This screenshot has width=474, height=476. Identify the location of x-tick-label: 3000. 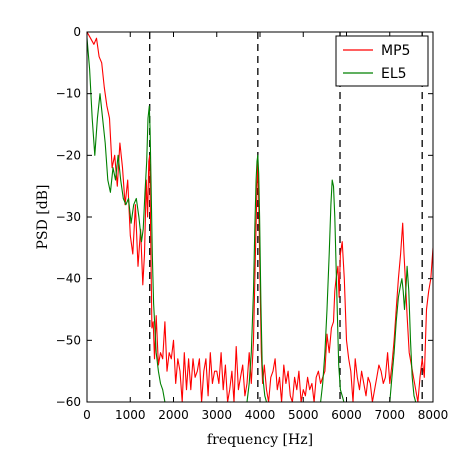
(216, 415).